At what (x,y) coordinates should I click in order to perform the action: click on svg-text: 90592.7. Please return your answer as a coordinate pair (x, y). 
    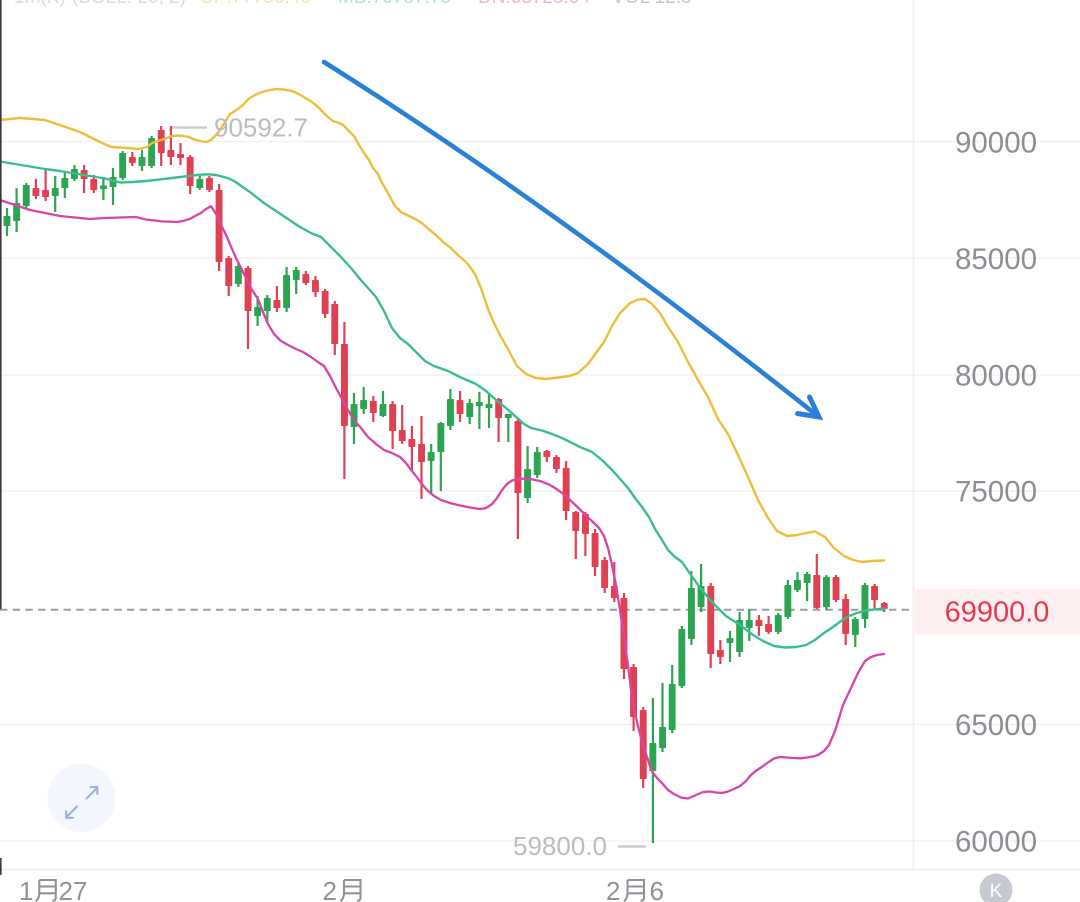
    Looking at the image, I should click on (261, 128).